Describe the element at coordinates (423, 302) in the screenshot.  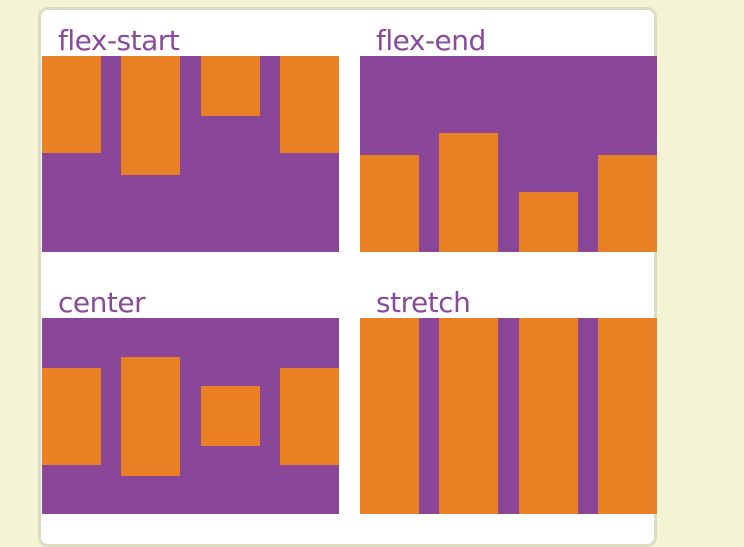
I see `panel-title-stretch: stretch` at that location.